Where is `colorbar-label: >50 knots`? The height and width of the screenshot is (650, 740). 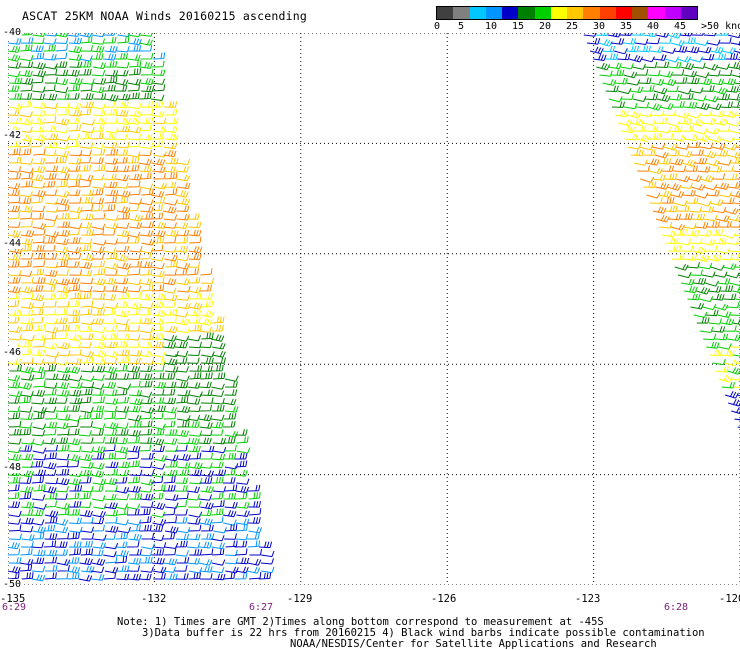 colorbar-label: >50 knots is located at coordinates (720, 26).